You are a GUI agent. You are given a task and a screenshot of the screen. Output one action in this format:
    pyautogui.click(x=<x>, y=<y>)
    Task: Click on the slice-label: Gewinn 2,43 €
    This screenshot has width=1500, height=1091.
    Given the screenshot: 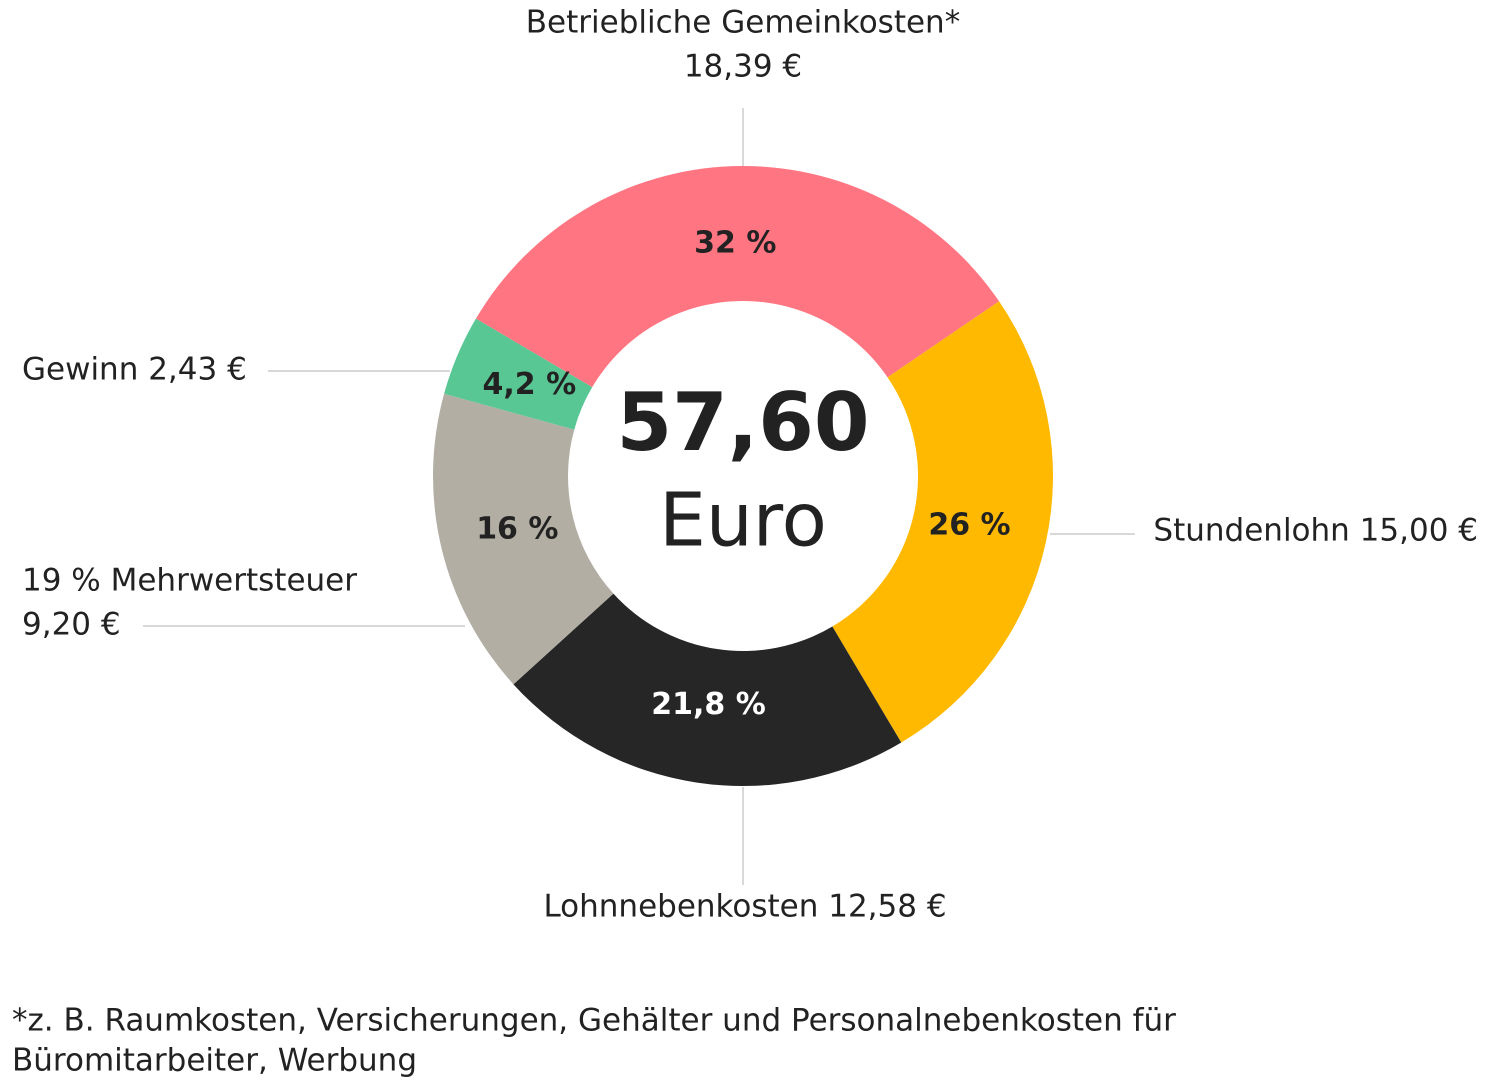 What is the action you would take?
    pyautogui.click(x=134, y=370)
    